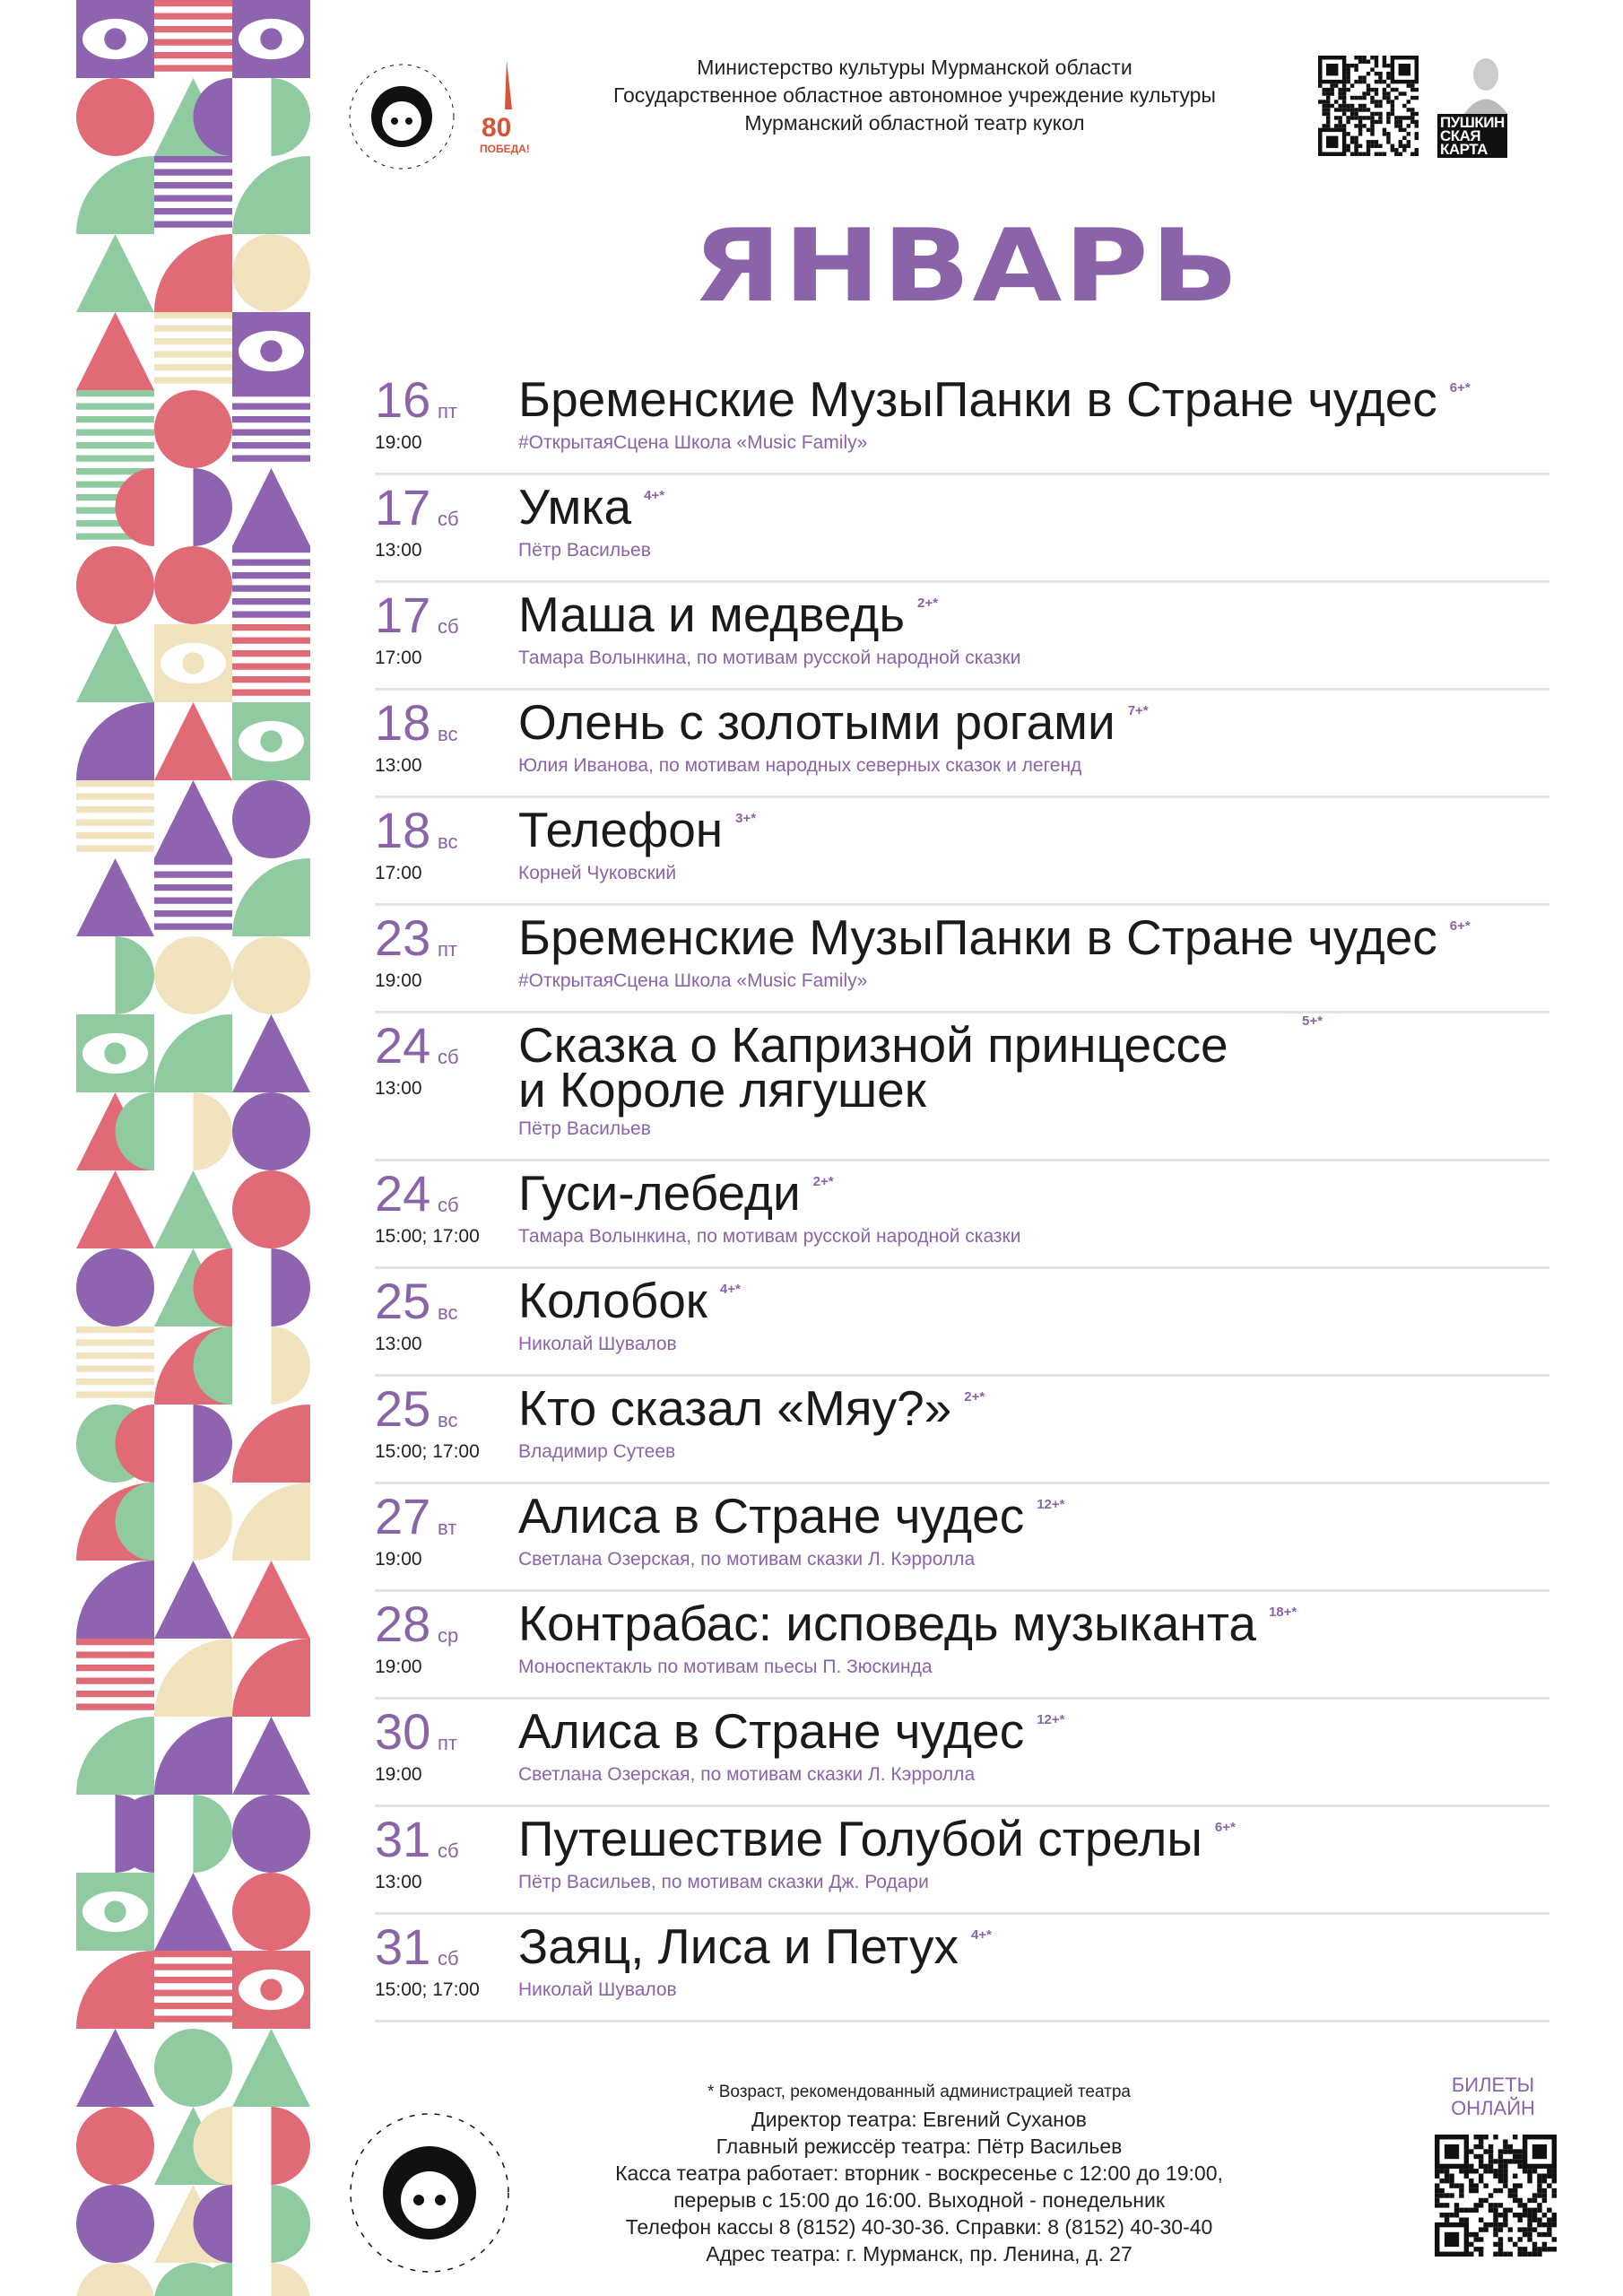 The image size is (1623, 2296). I want to click on show-author: Владимир Сутеев, so click(597, 1451).